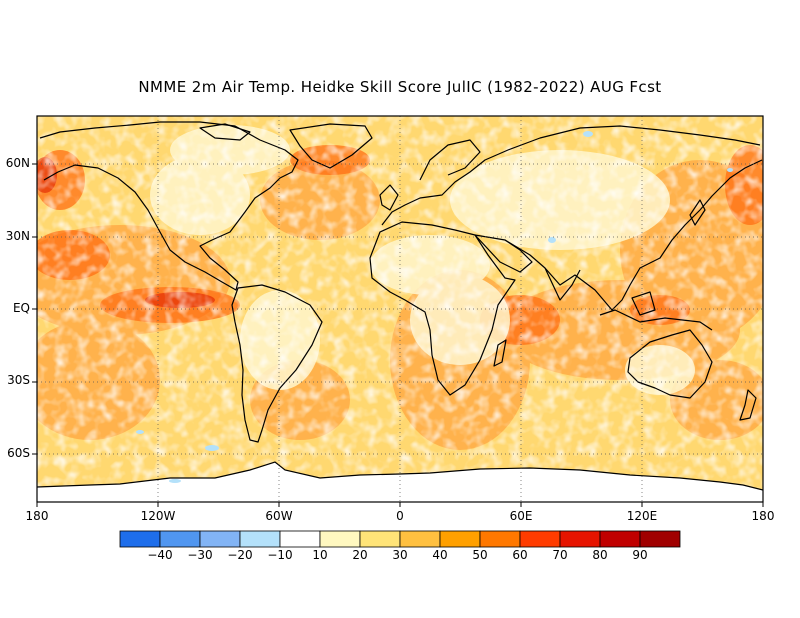 The width and height of the screenshot is (800, 618). I want to click on coast-india, so click(562, 284).